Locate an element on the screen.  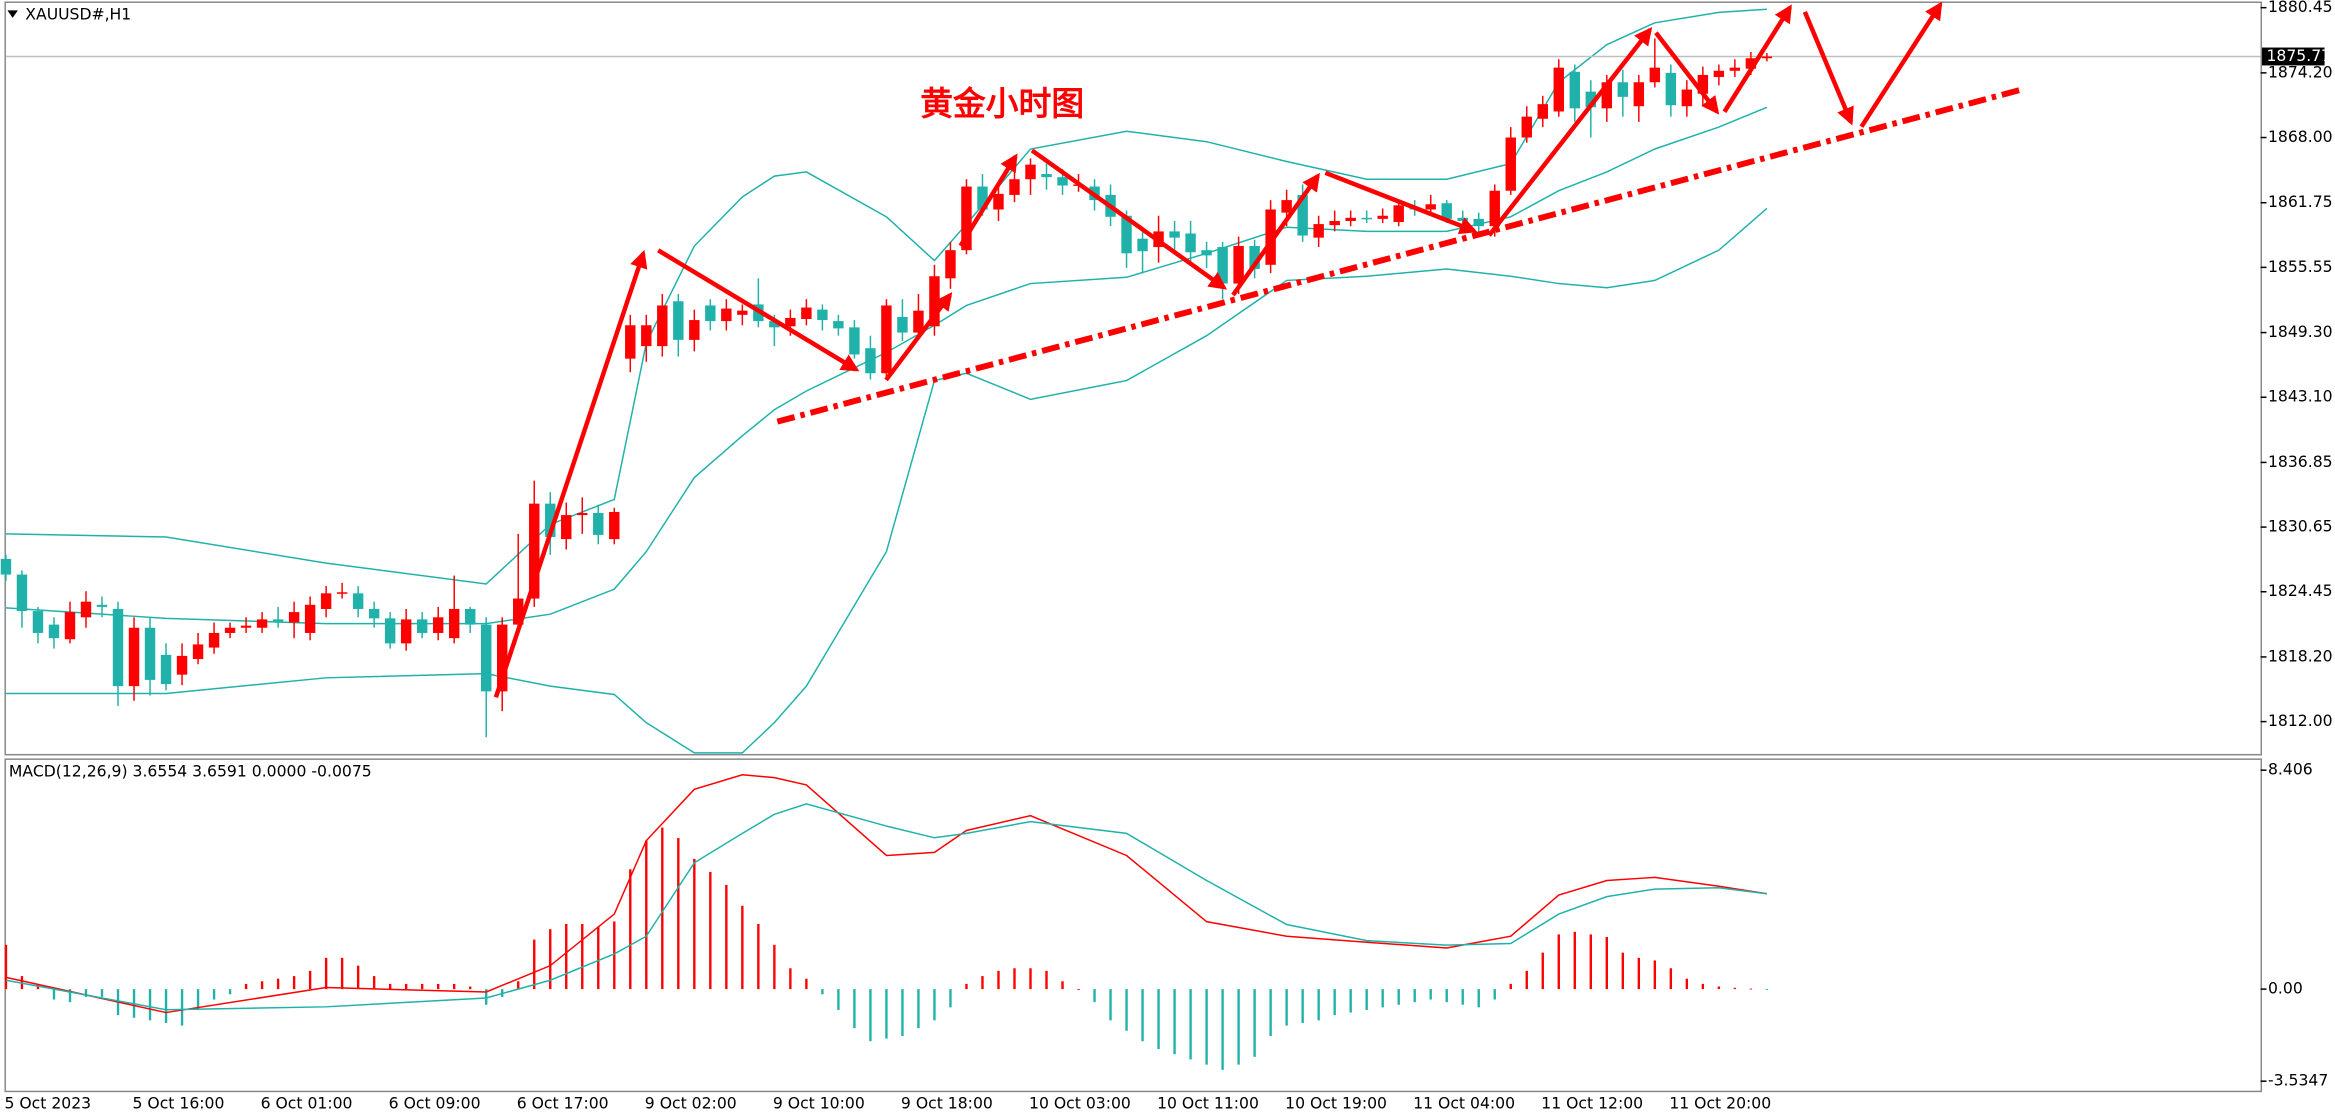
x-tick-label: 5 Oct 2023 is located at coordinates (47, 1103).